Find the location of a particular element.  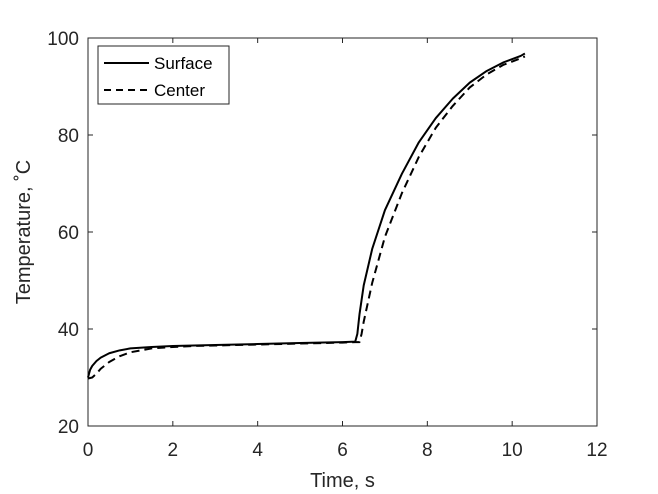

legend-label-surface: Surface is located at coordinates (183, 63).